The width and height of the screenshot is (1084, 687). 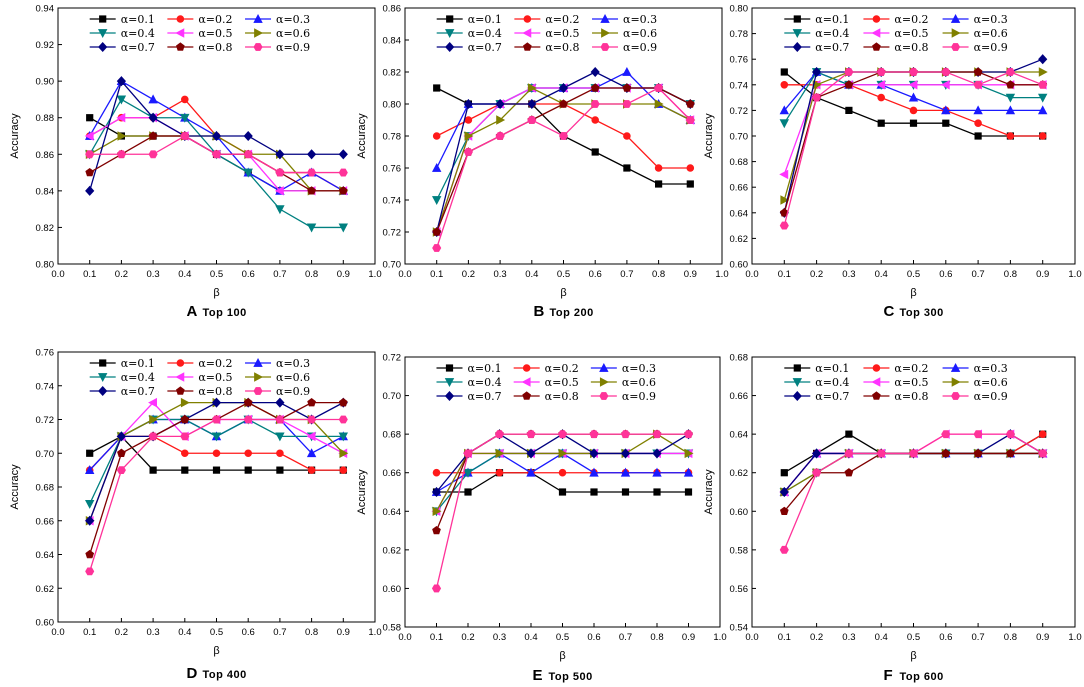 I want to click on y-tick-label: 0.64, so click(x=739, y=213).